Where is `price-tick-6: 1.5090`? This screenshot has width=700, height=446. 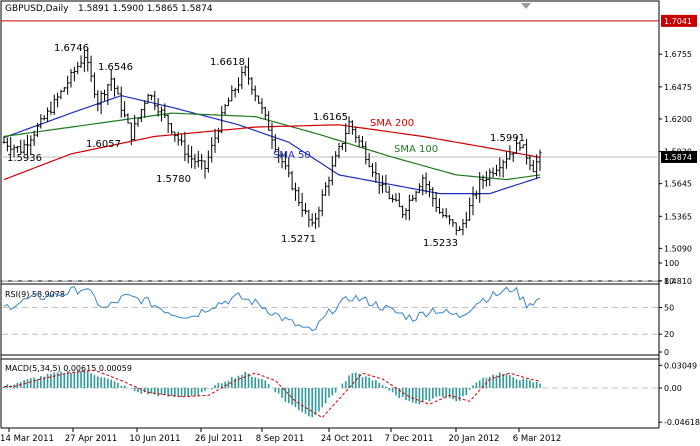
price-tick-6: 1.5090 is located at coordinates (678, 248).